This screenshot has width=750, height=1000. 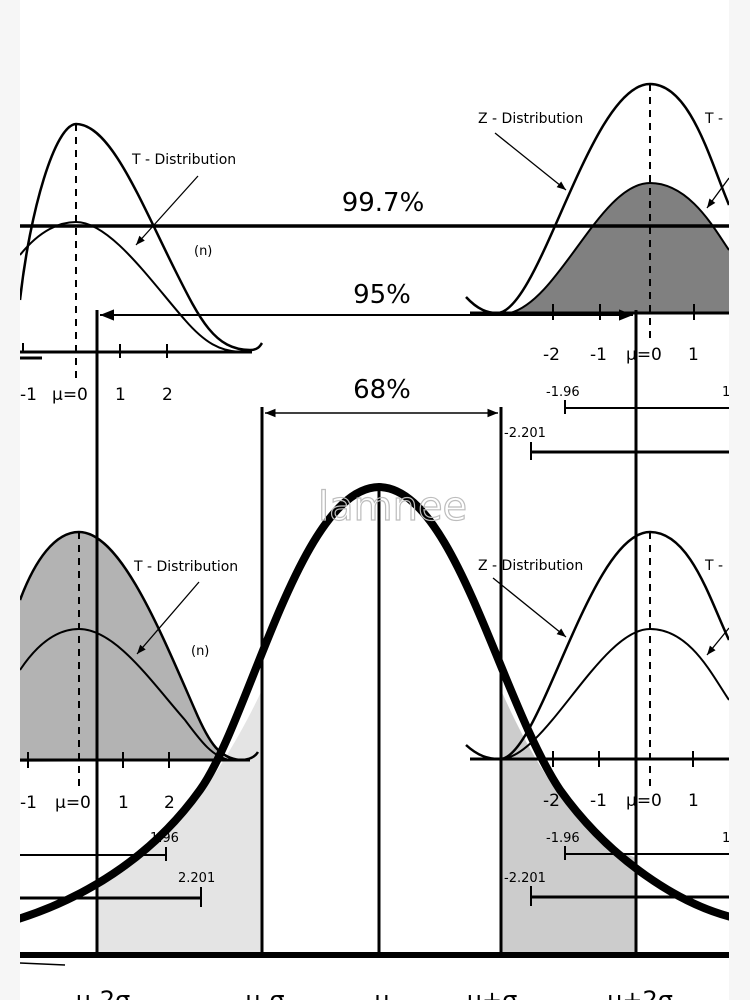 What do you see at coordinates (28, 395) in the screenshot?
I see `inset-tl-tick-0: -1` at bounding box center [28, 395].